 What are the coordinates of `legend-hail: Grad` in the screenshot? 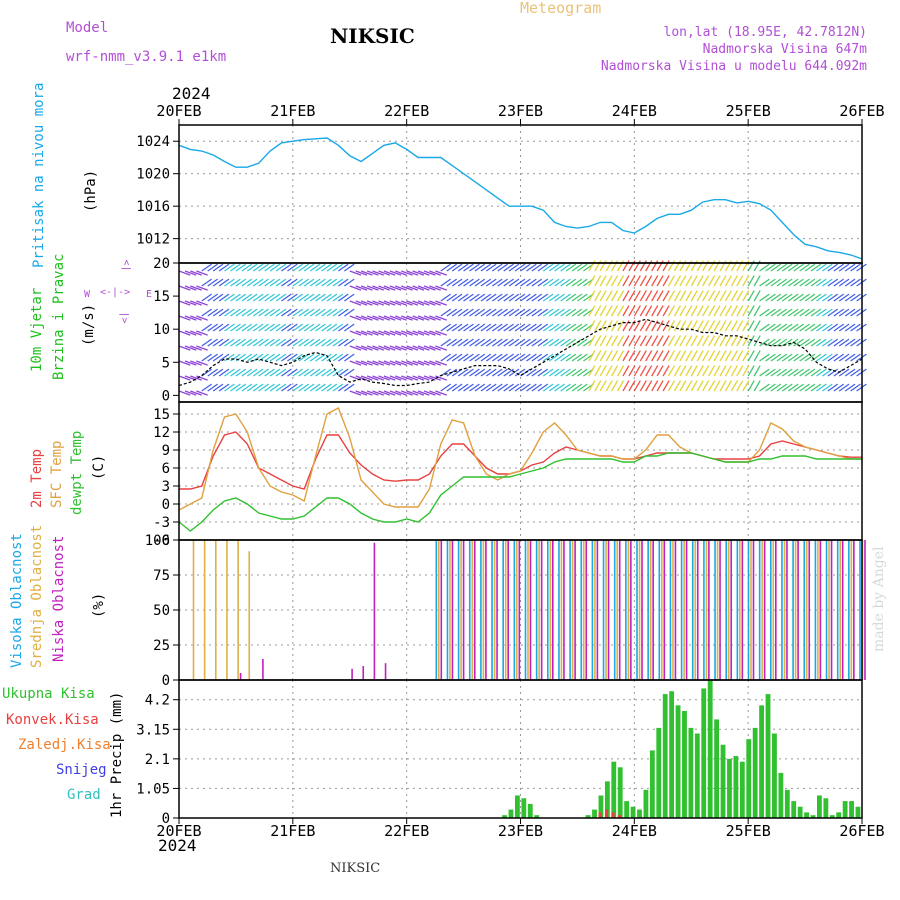 It's located at (84, 795).